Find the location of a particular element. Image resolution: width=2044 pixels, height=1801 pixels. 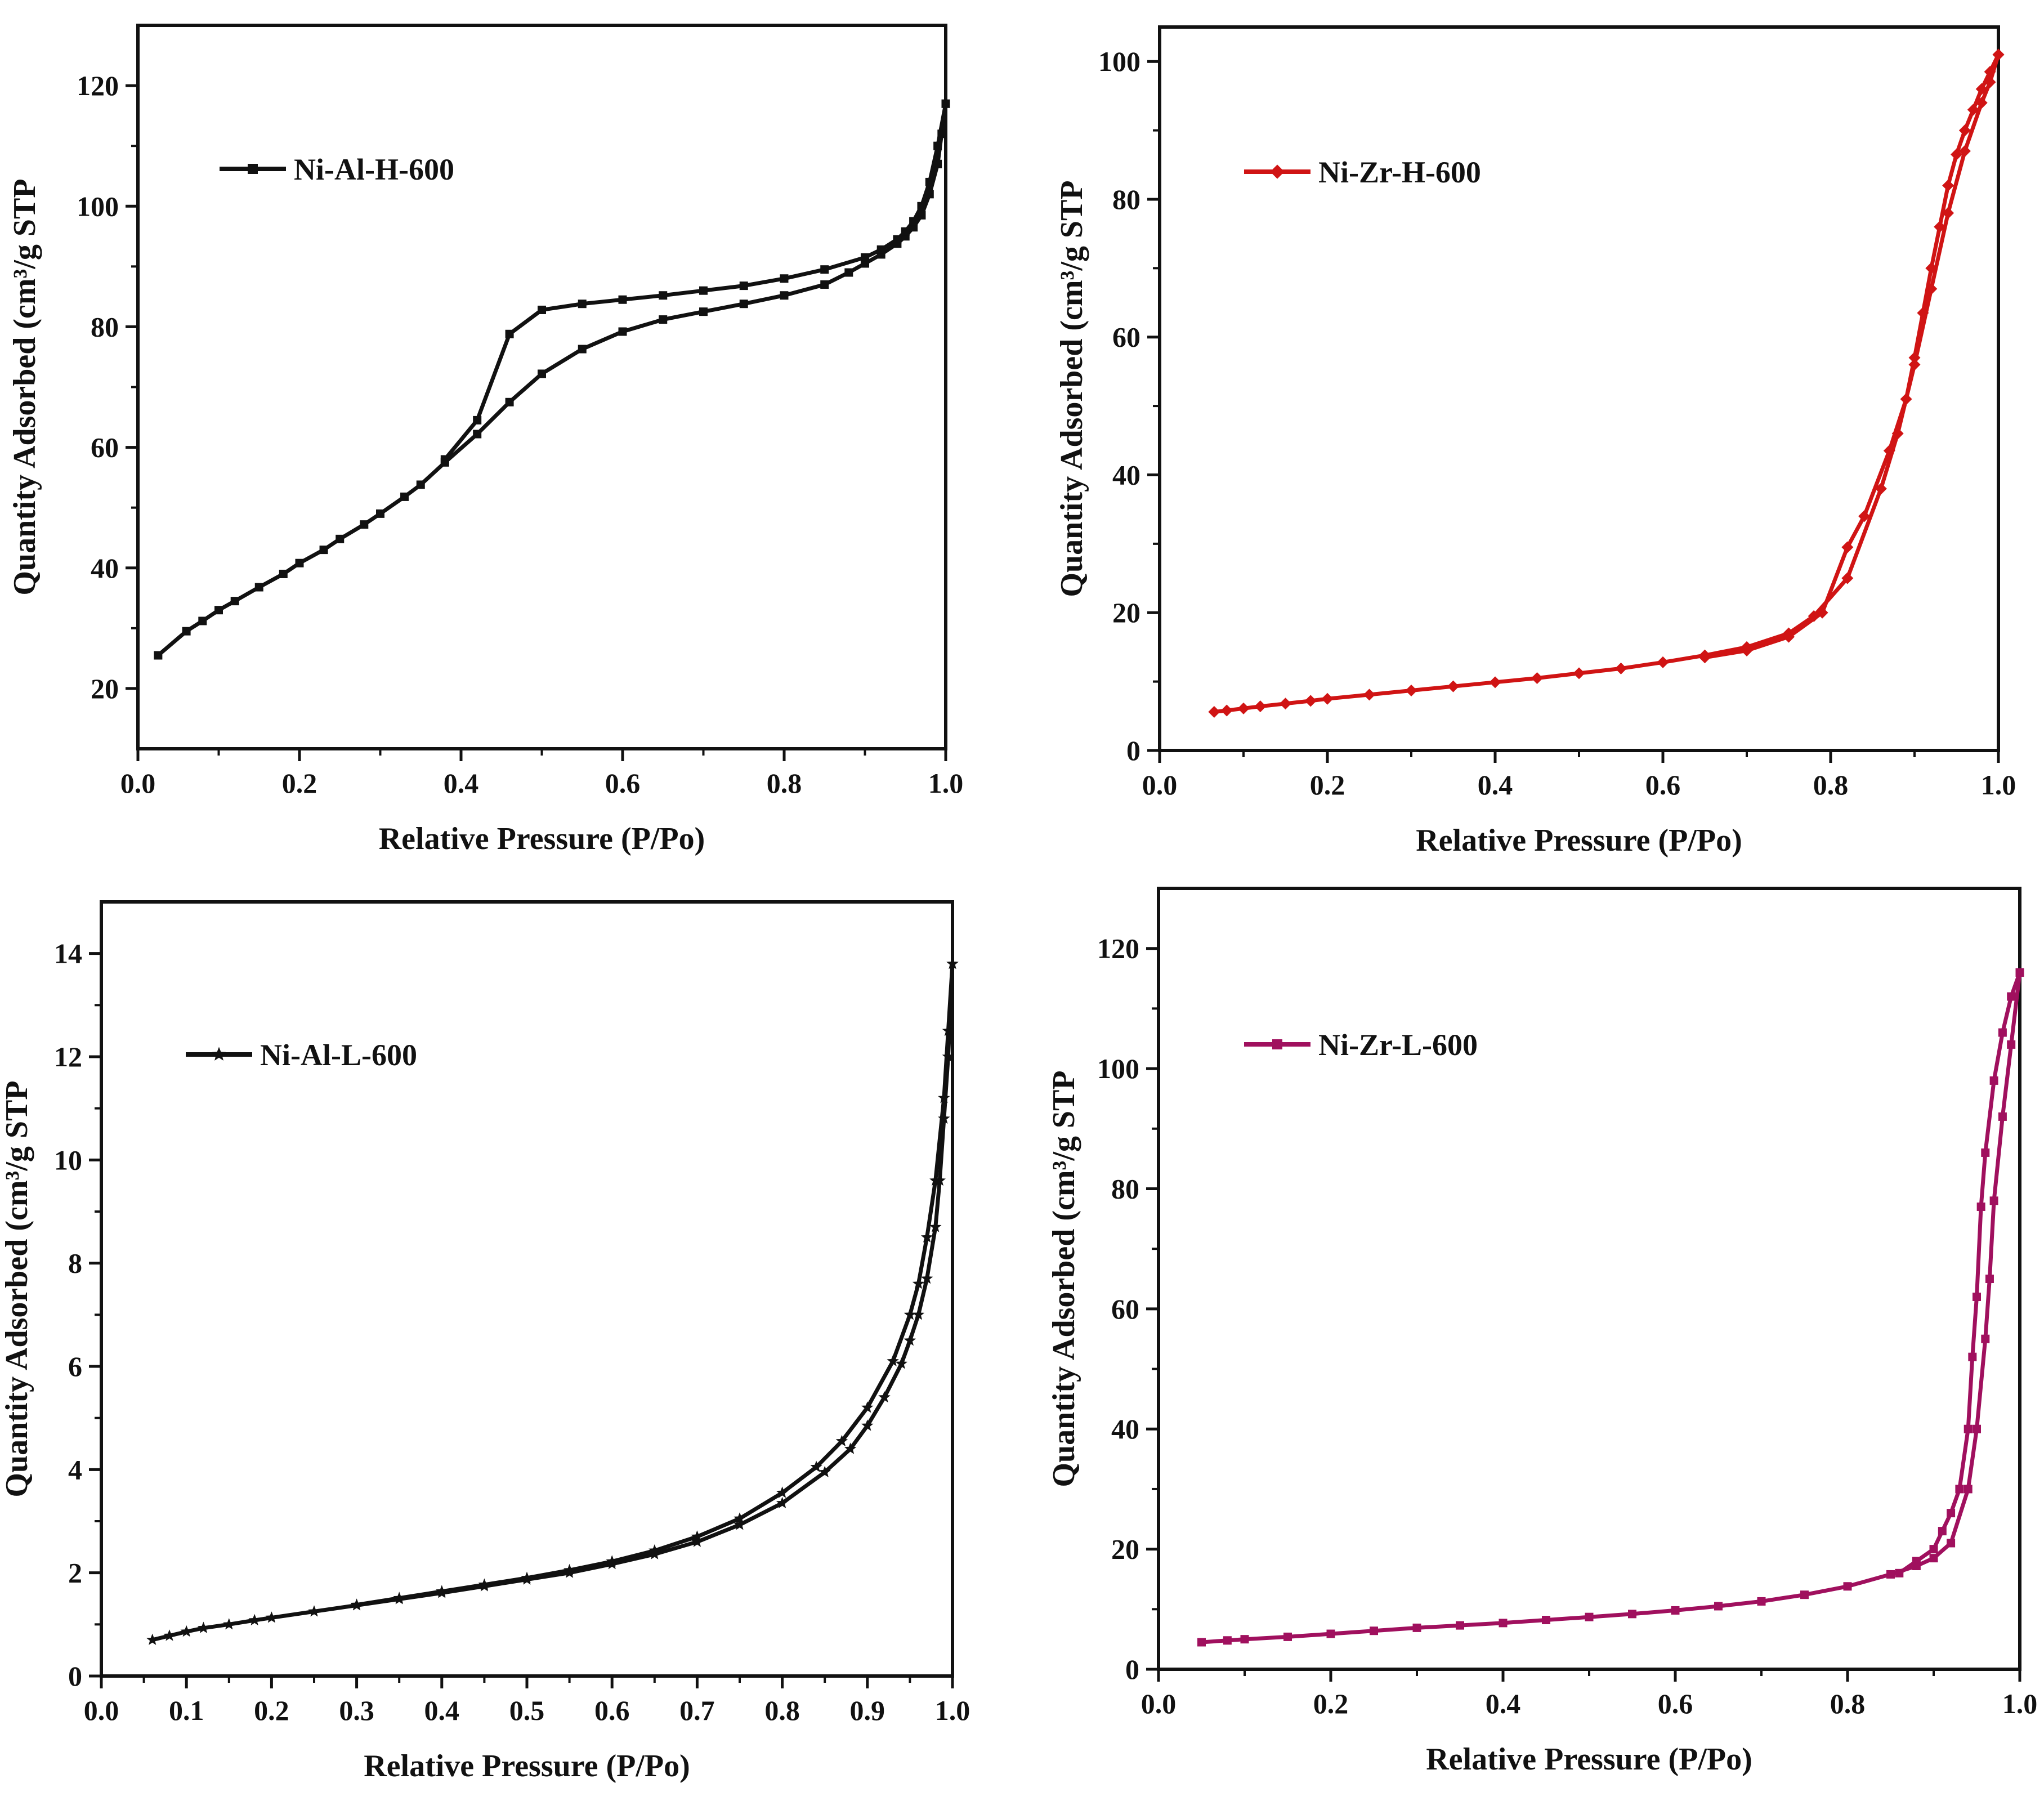

x-tick-label: 0.6 is located at coordinates (623, 783).